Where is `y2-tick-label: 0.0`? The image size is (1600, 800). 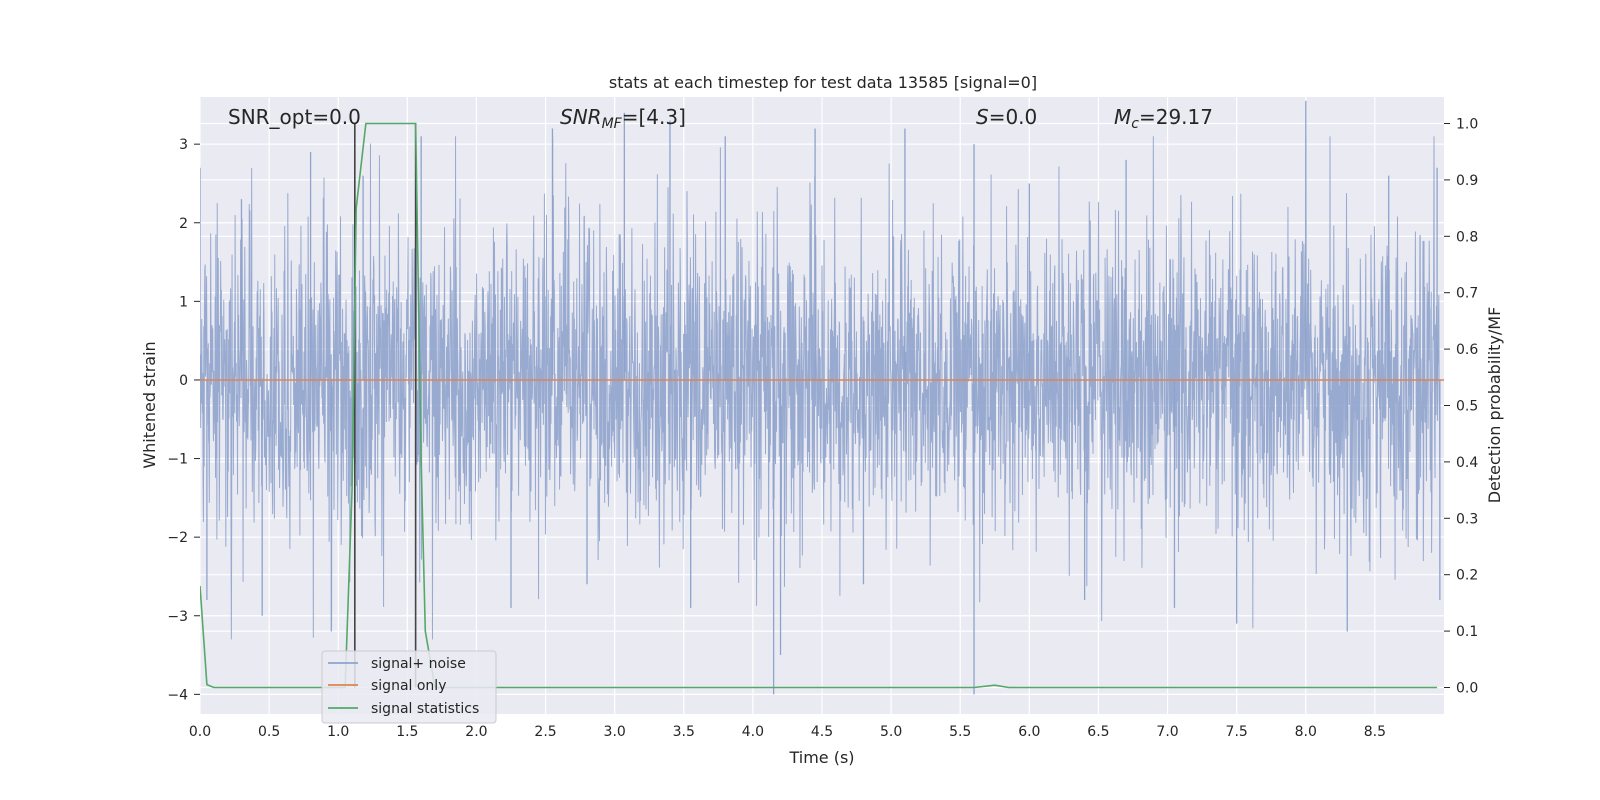
y2-tick-label: 0.0 is located at coordinates (1467, 688).